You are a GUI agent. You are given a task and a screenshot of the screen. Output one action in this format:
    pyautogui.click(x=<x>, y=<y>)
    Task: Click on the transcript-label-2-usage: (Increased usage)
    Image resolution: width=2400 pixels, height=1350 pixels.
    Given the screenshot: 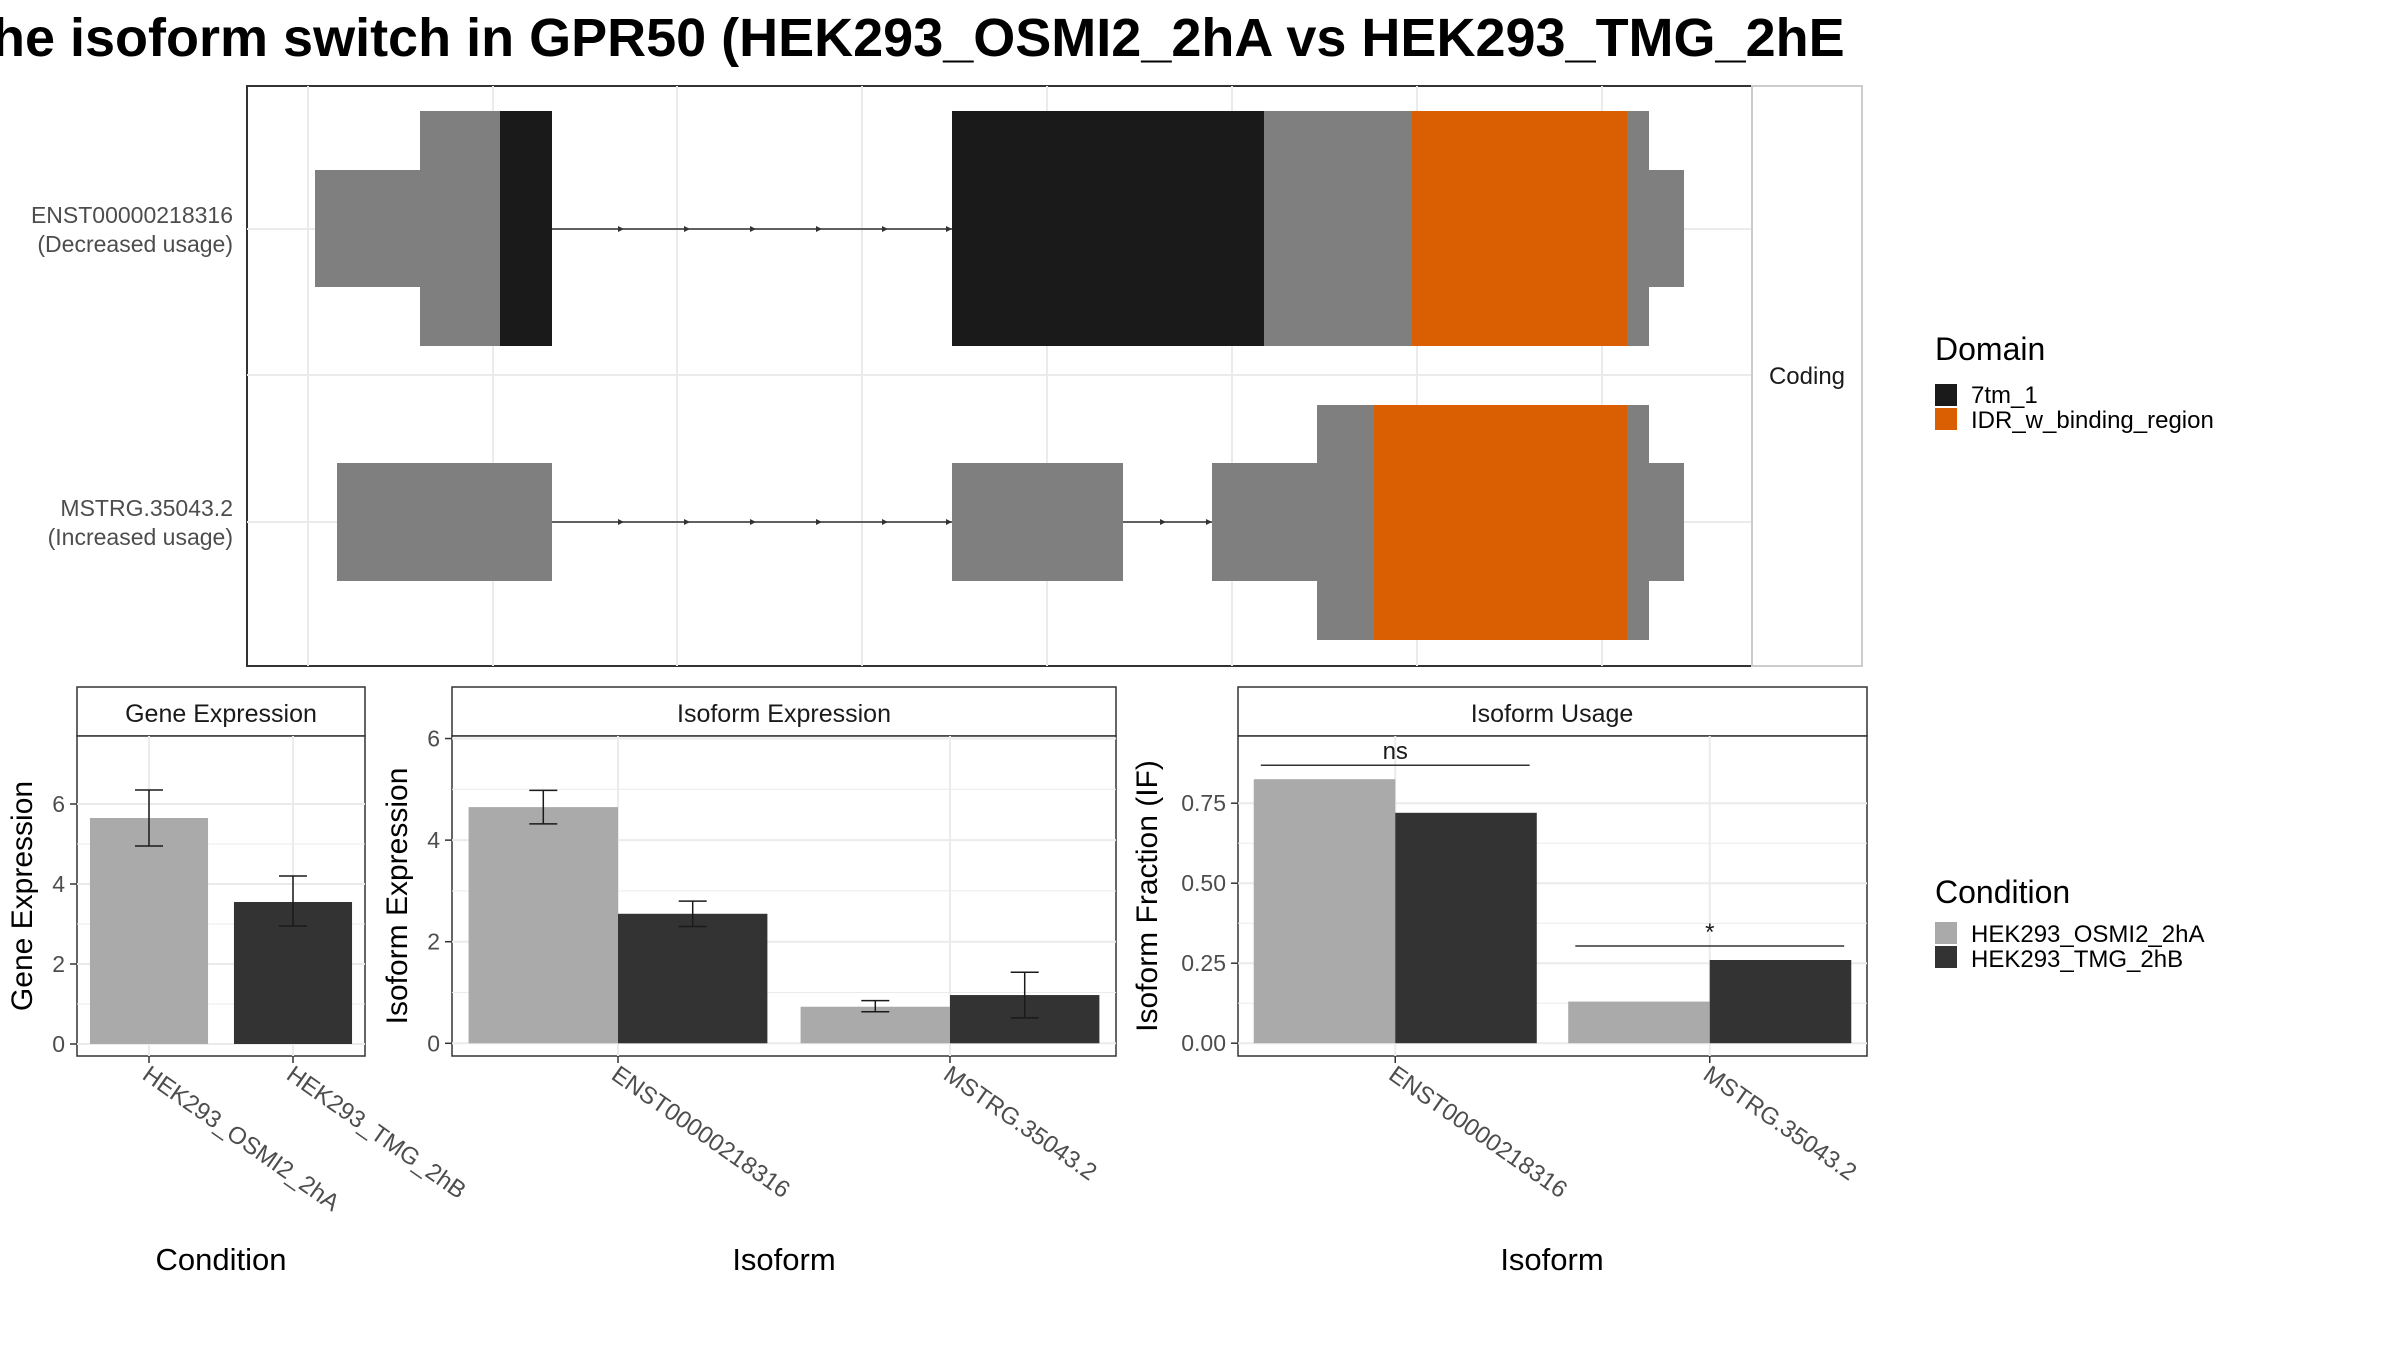 What is the action you would take?
    pyautogui.click(x=140, y=537)
    